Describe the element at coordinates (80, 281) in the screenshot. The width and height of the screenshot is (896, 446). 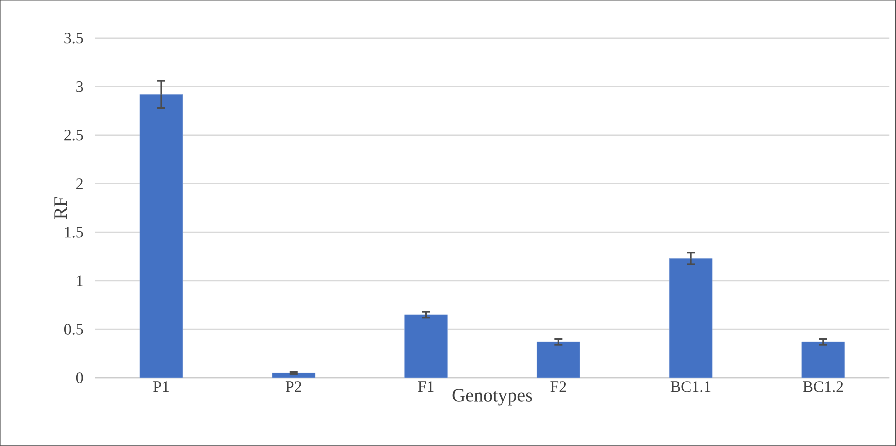
I see `y-tick-label: 1` at that location.